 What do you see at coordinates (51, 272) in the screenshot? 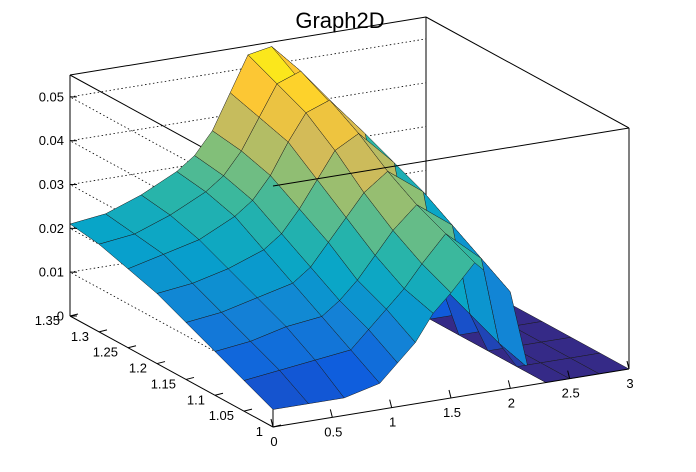
I see `z-tick-label: 0.01` at bounding box center [51, 272].